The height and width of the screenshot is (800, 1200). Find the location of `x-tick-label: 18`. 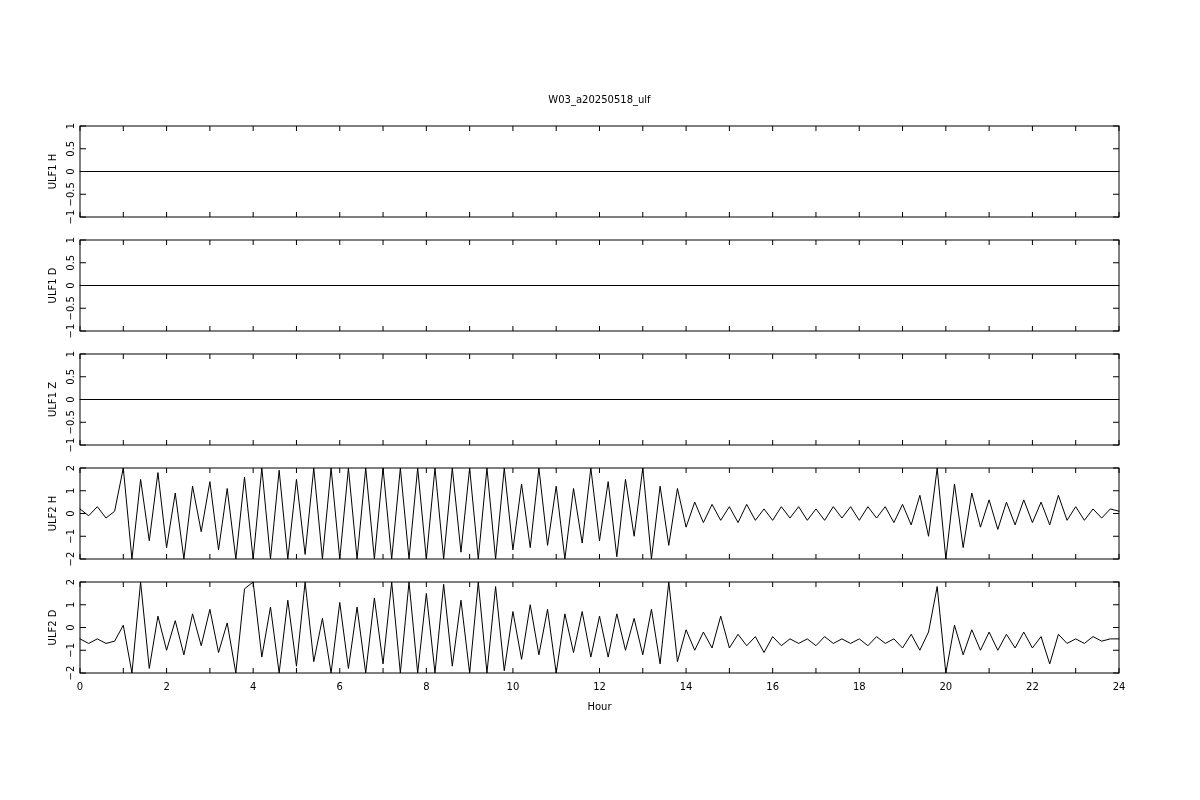

x-tick-label: 18 is located at coordinates (859, 686).